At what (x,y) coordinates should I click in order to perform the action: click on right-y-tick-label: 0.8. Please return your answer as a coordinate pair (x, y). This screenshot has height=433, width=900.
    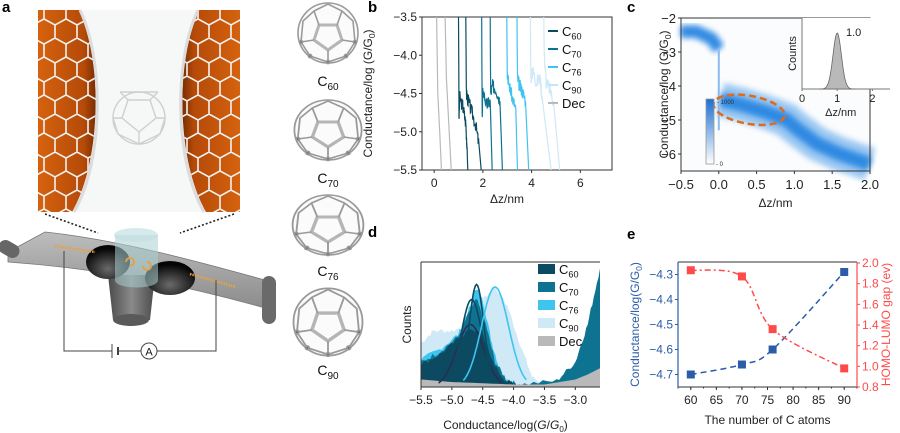
    Looking at the image, I should click on (870, 387).